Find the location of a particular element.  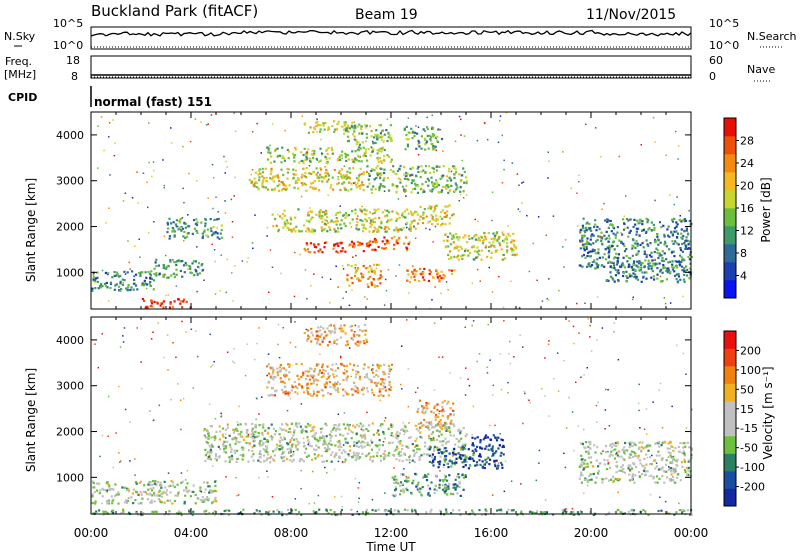

freq-unit: [MHz] is located at coordinates (20, 74).